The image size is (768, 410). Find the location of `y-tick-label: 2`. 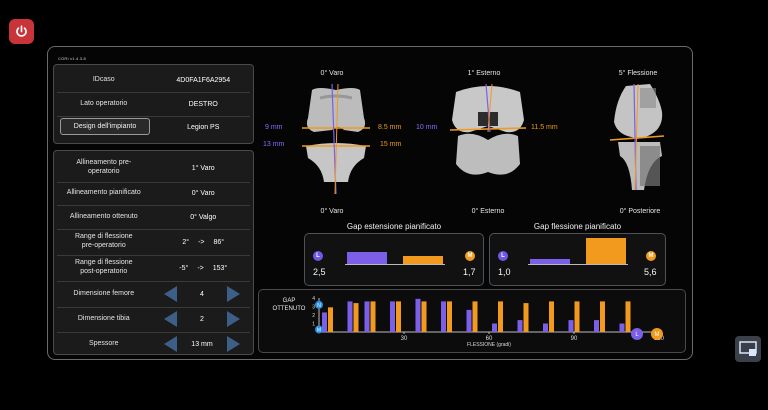

y-tick-label: 2 is located at coordinates (313, 316).